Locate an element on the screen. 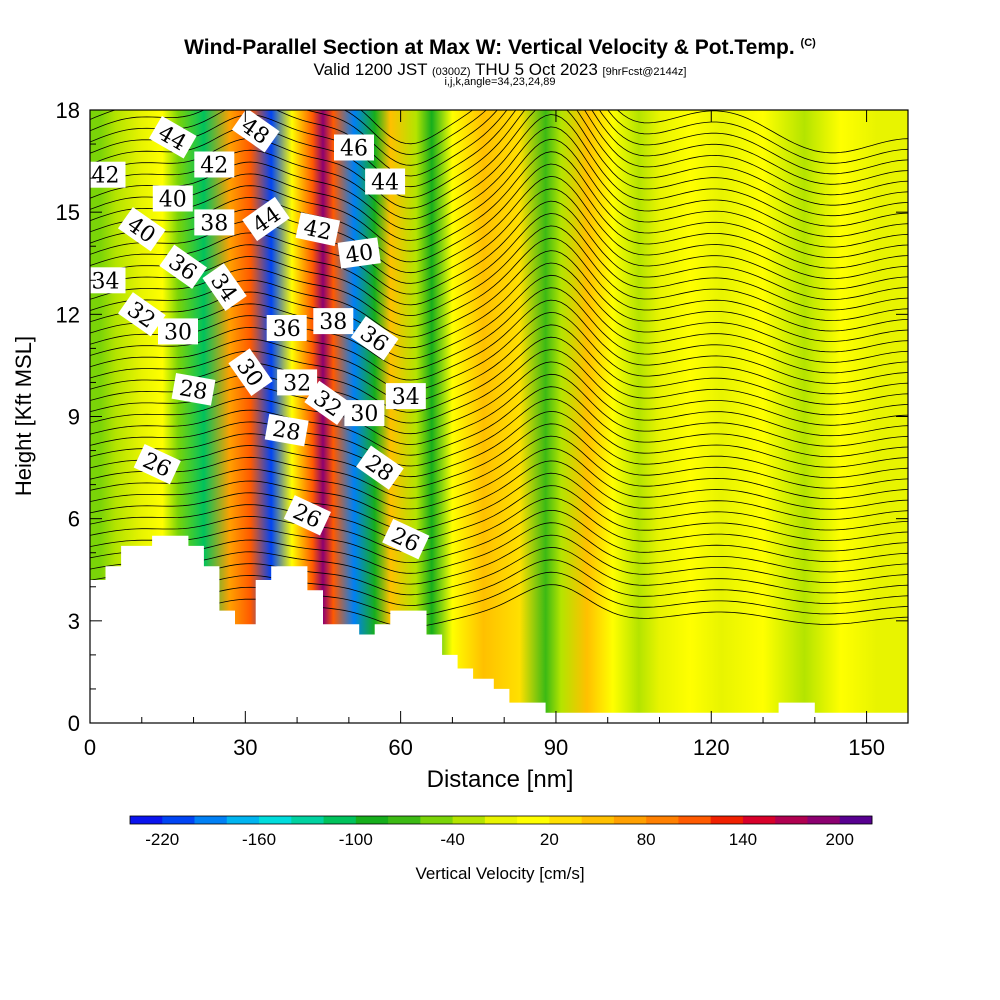 This screenshot has height=1000, width=1000. x-tick-label: 0 is located at coordinates (90, 747).